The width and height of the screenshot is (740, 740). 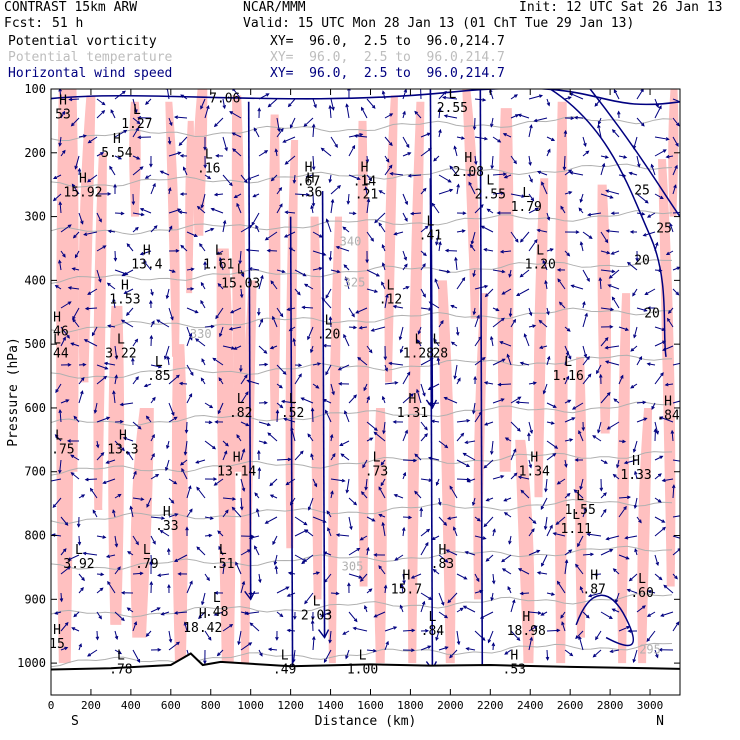 I want to click on extremum-value: .53, so click(x=514, y=669).